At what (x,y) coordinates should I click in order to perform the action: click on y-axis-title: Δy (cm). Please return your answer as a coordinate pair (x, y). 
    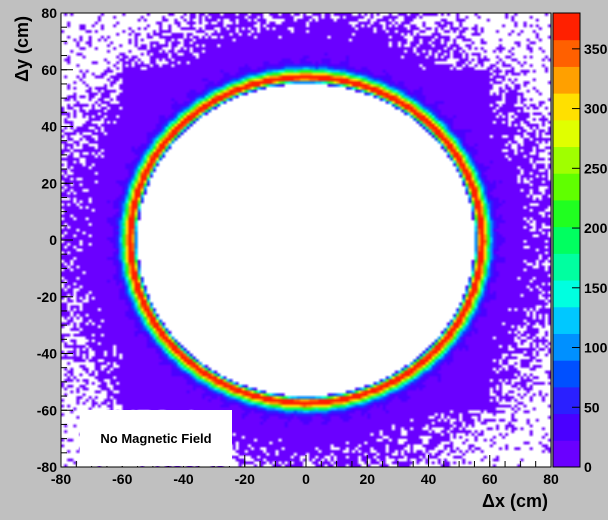
    Looking at the image, I should click on (22, 49).